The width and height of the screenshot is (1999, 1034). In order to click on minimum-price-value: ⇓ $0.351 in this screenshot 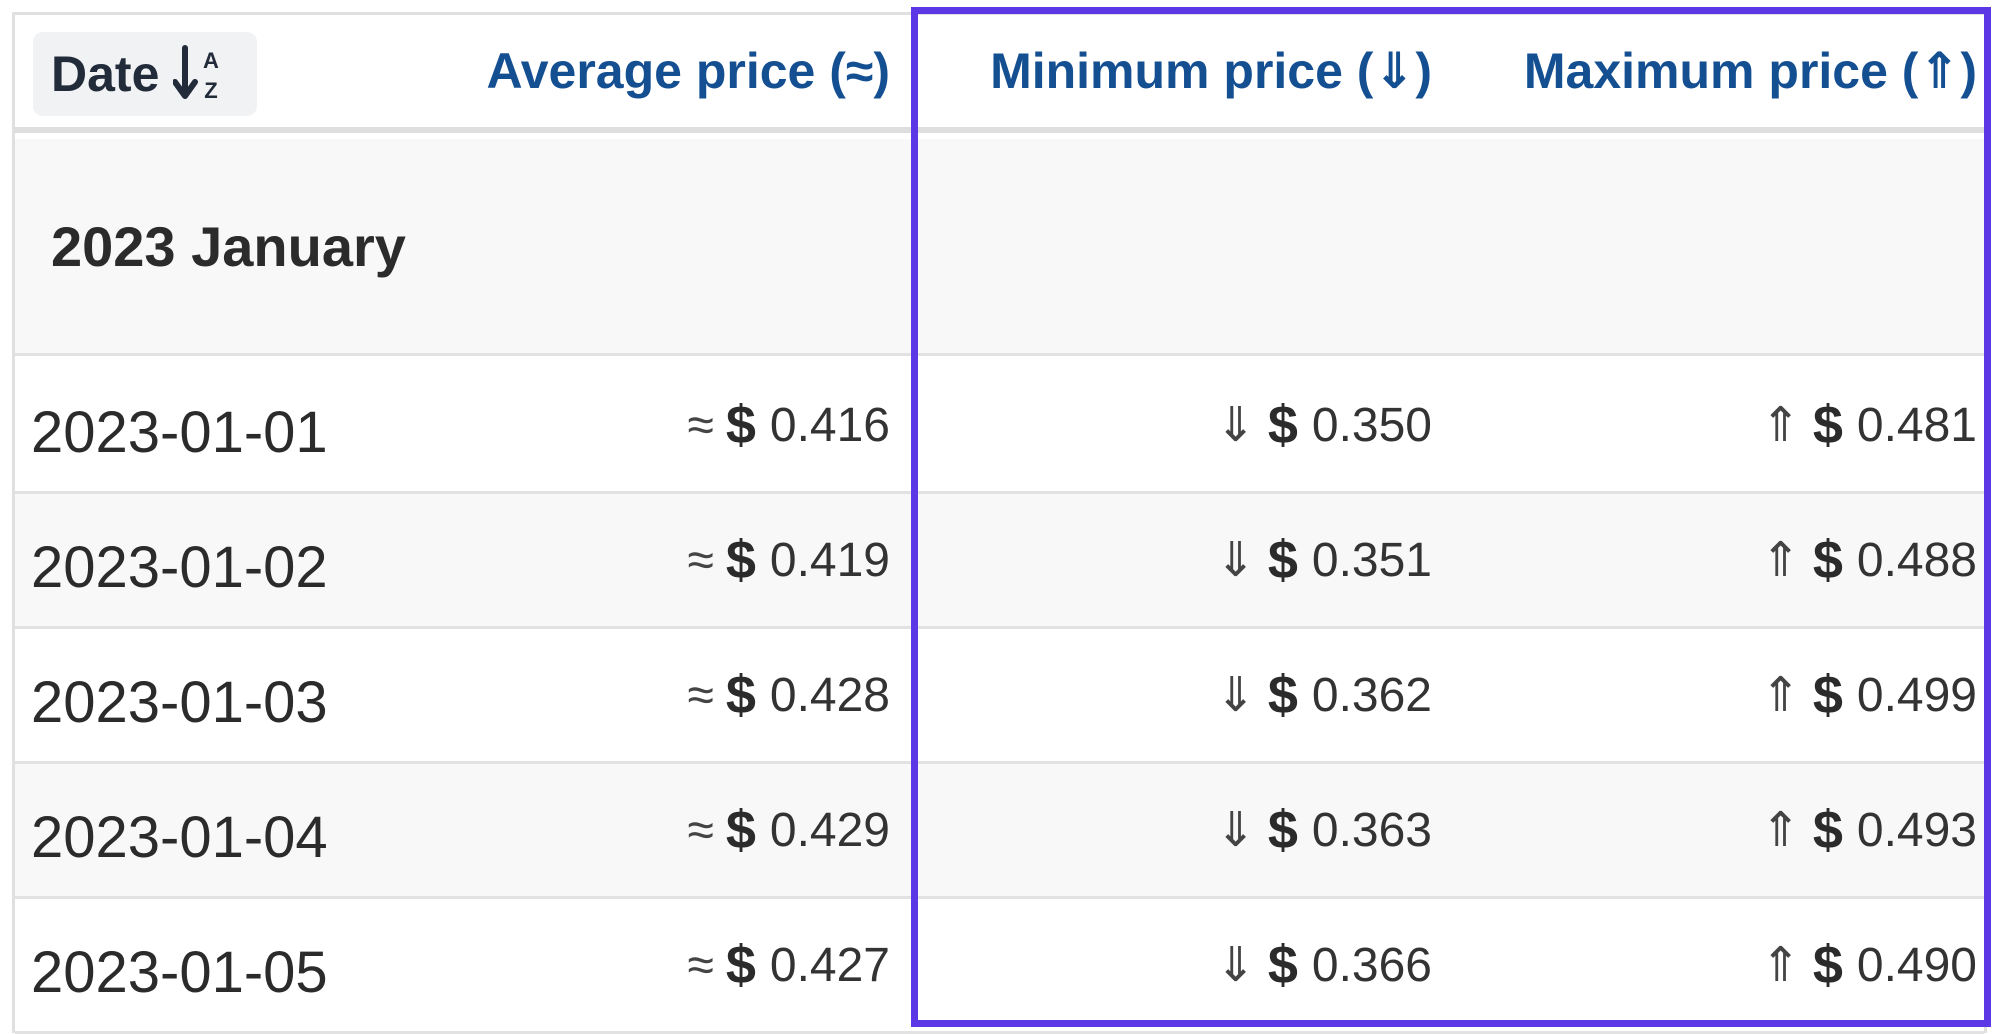, I will do `click(1324, 560)`.